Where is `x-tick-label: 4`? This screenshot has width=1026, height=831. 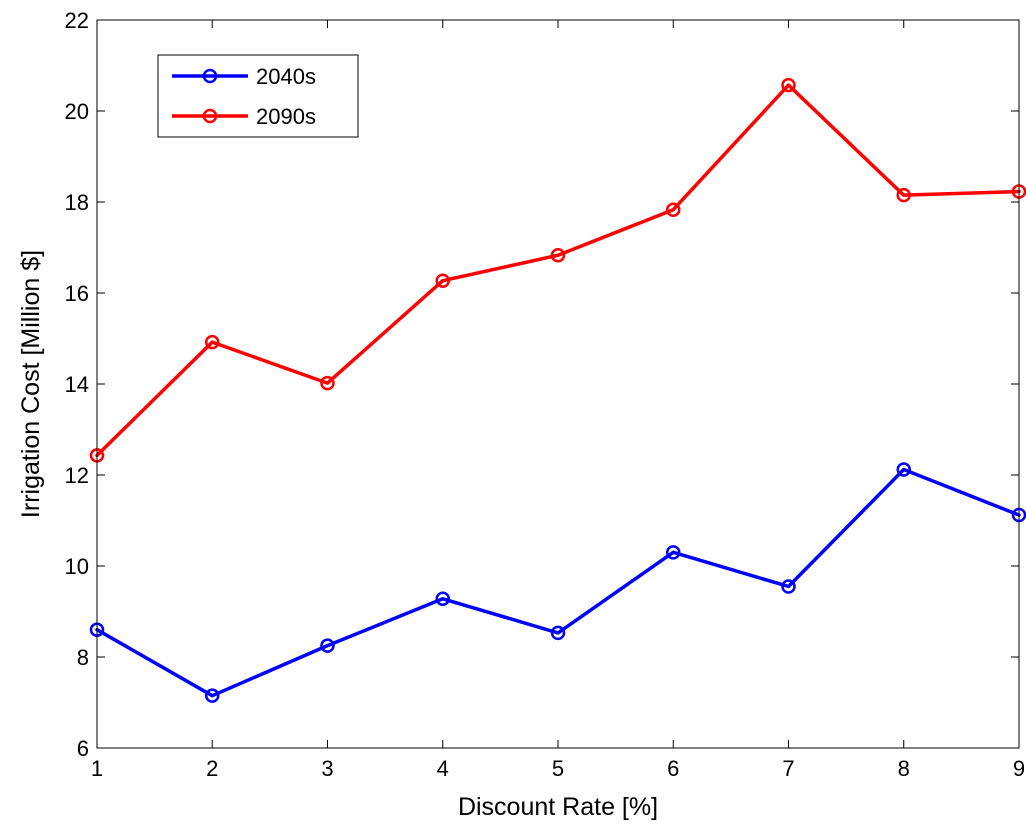 x-tick-label: 4 is located at coordinates (443, 768).